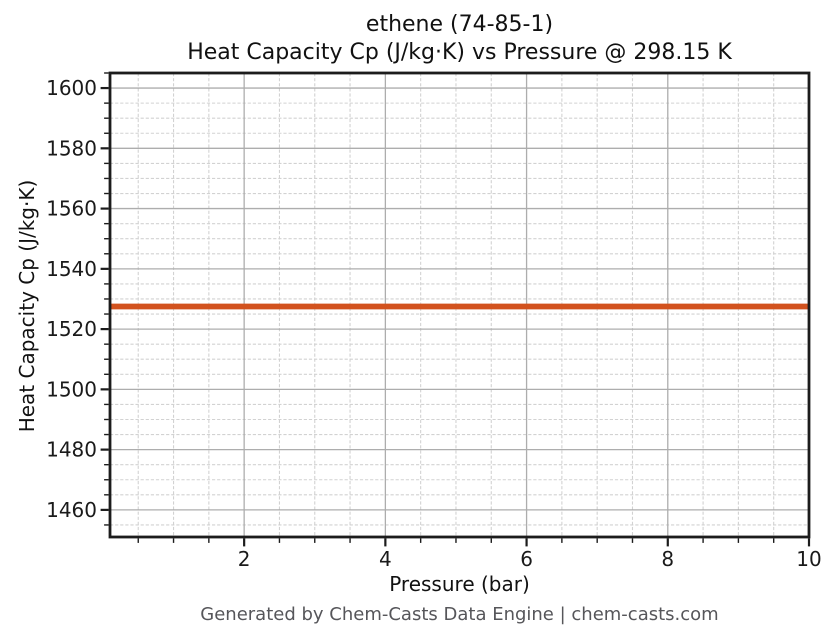  What do you see at coordinates (71, 329) in the screenshot?
I see `y-tick-label: 1520` at bounding box center [71, 329].